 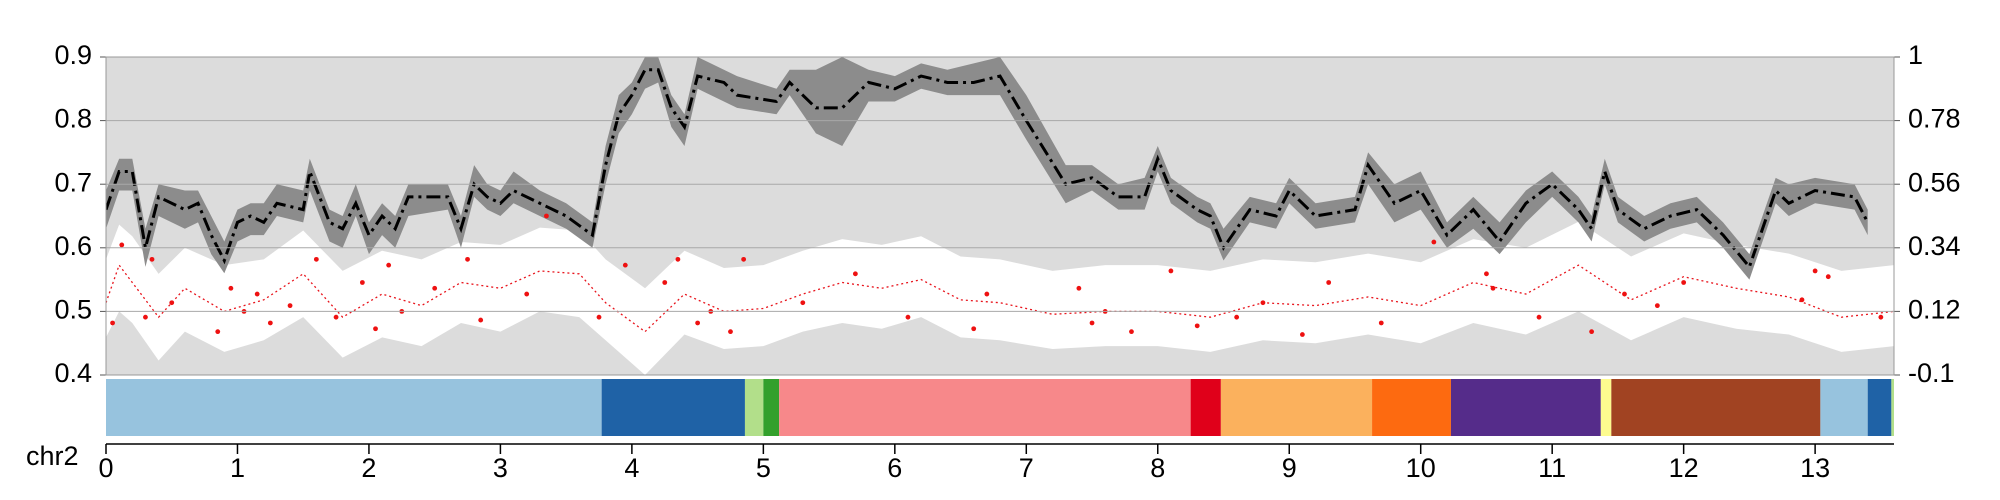 I want to click on series-line, so click(x=1000, y=298).